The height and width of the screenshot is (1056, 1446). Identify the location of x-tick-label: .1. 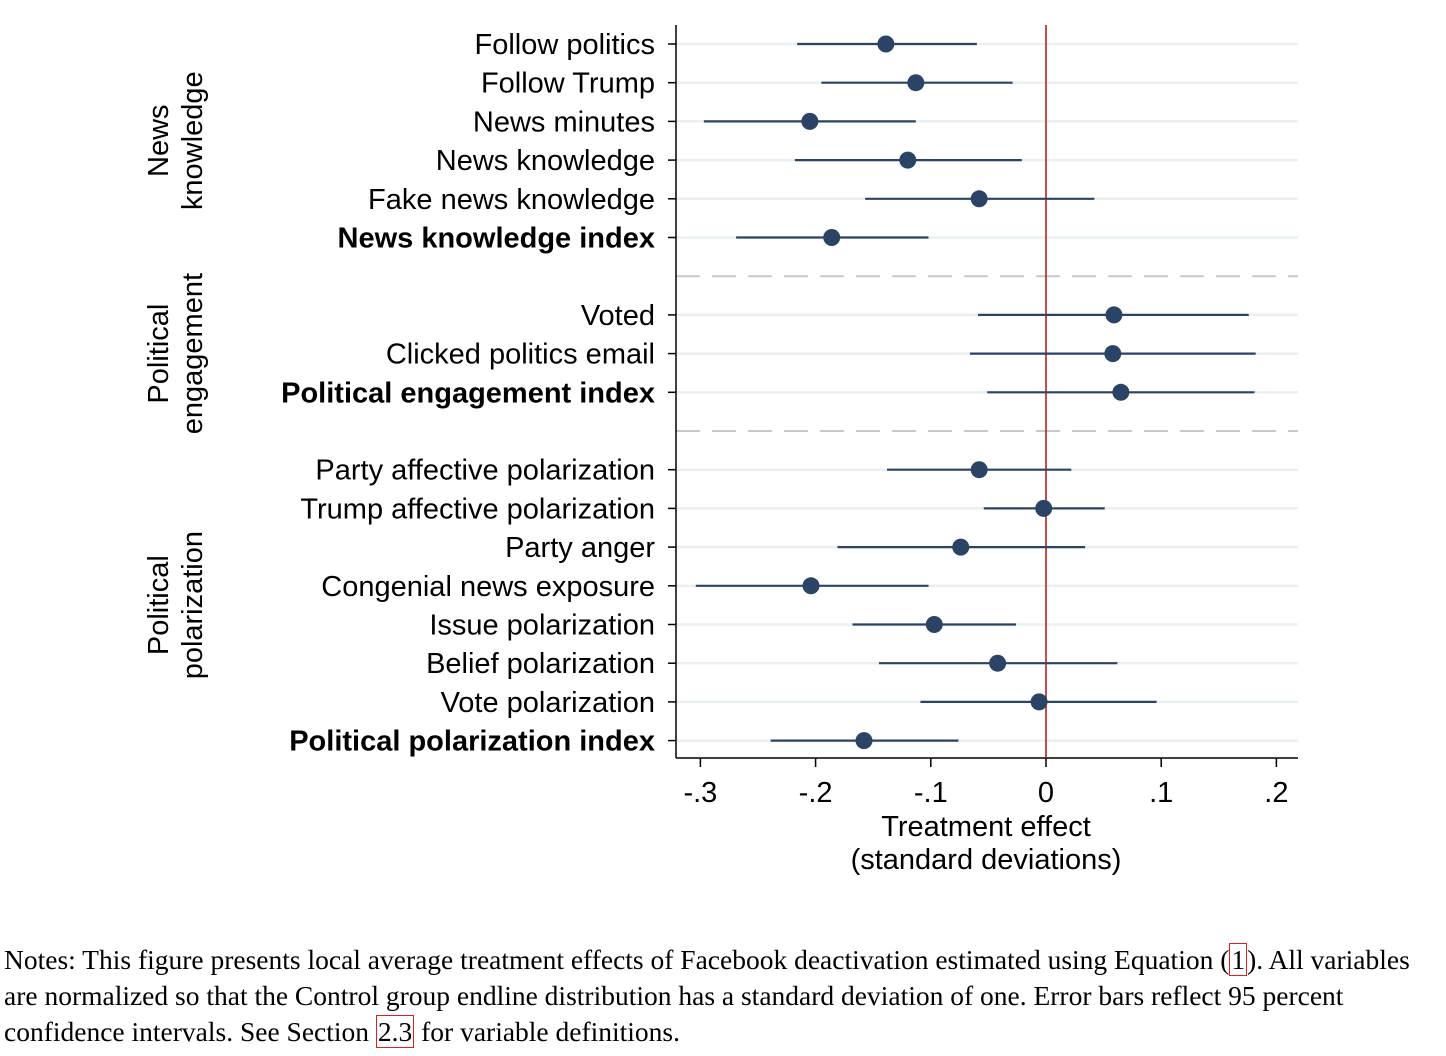
(1161, 793).